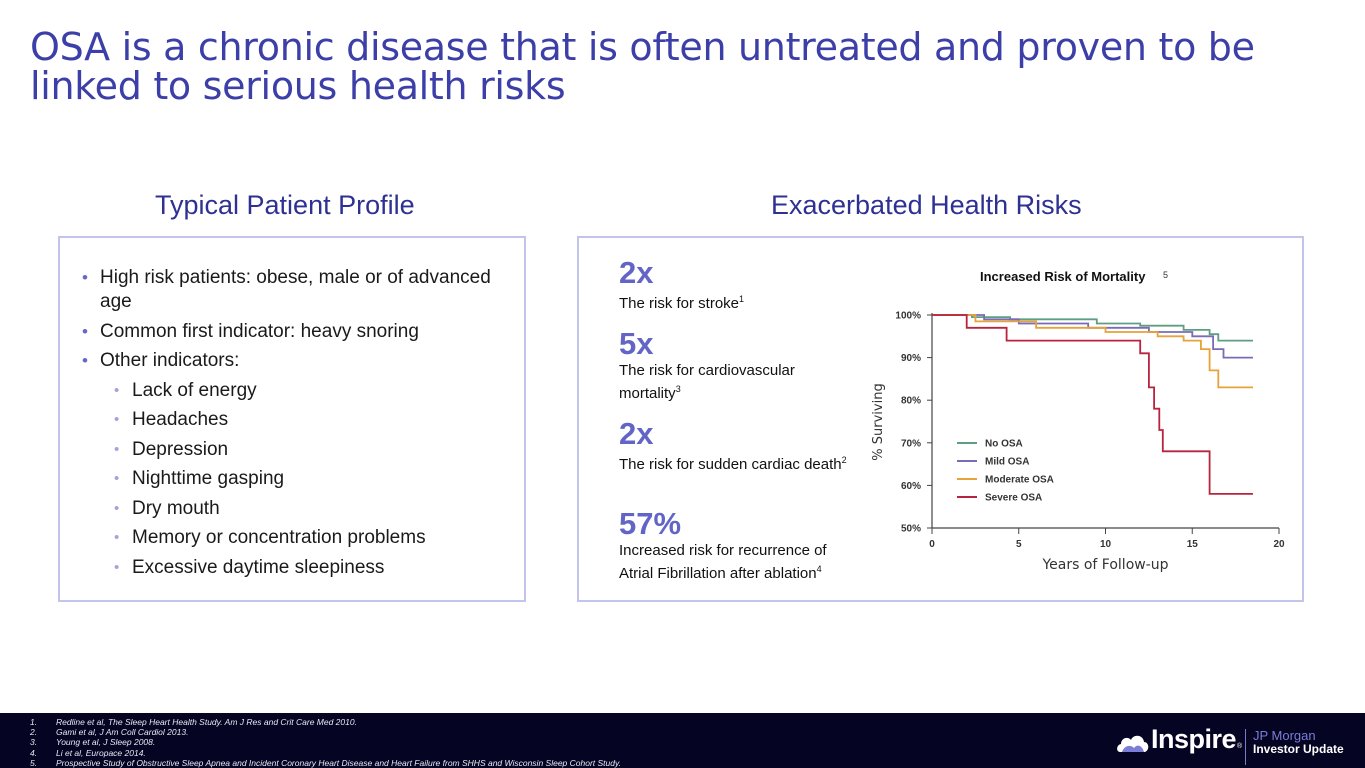  Describe the element at coordinates (1063, 276) in the screenshot. I see `chart-title: Increased Risk of Mortality` at that location.